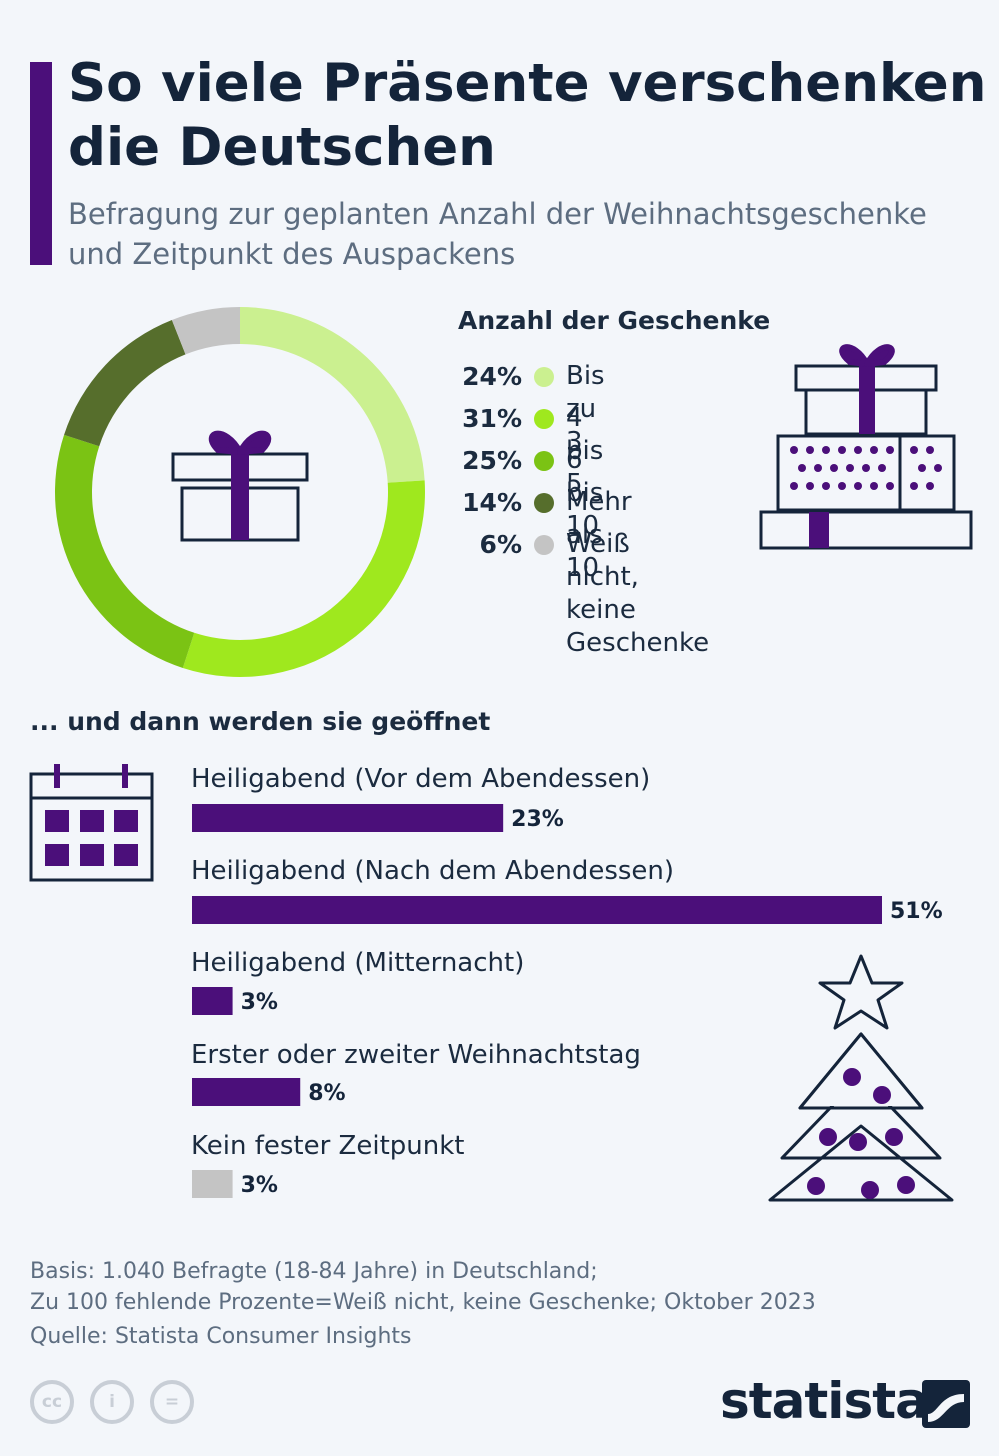 The width and height of the screenshot is (999, 1456). What do you see at coordinates (946, 1404) in the screenshot?
I see `statista-logo-icon` at bounding box center [946, 1404].